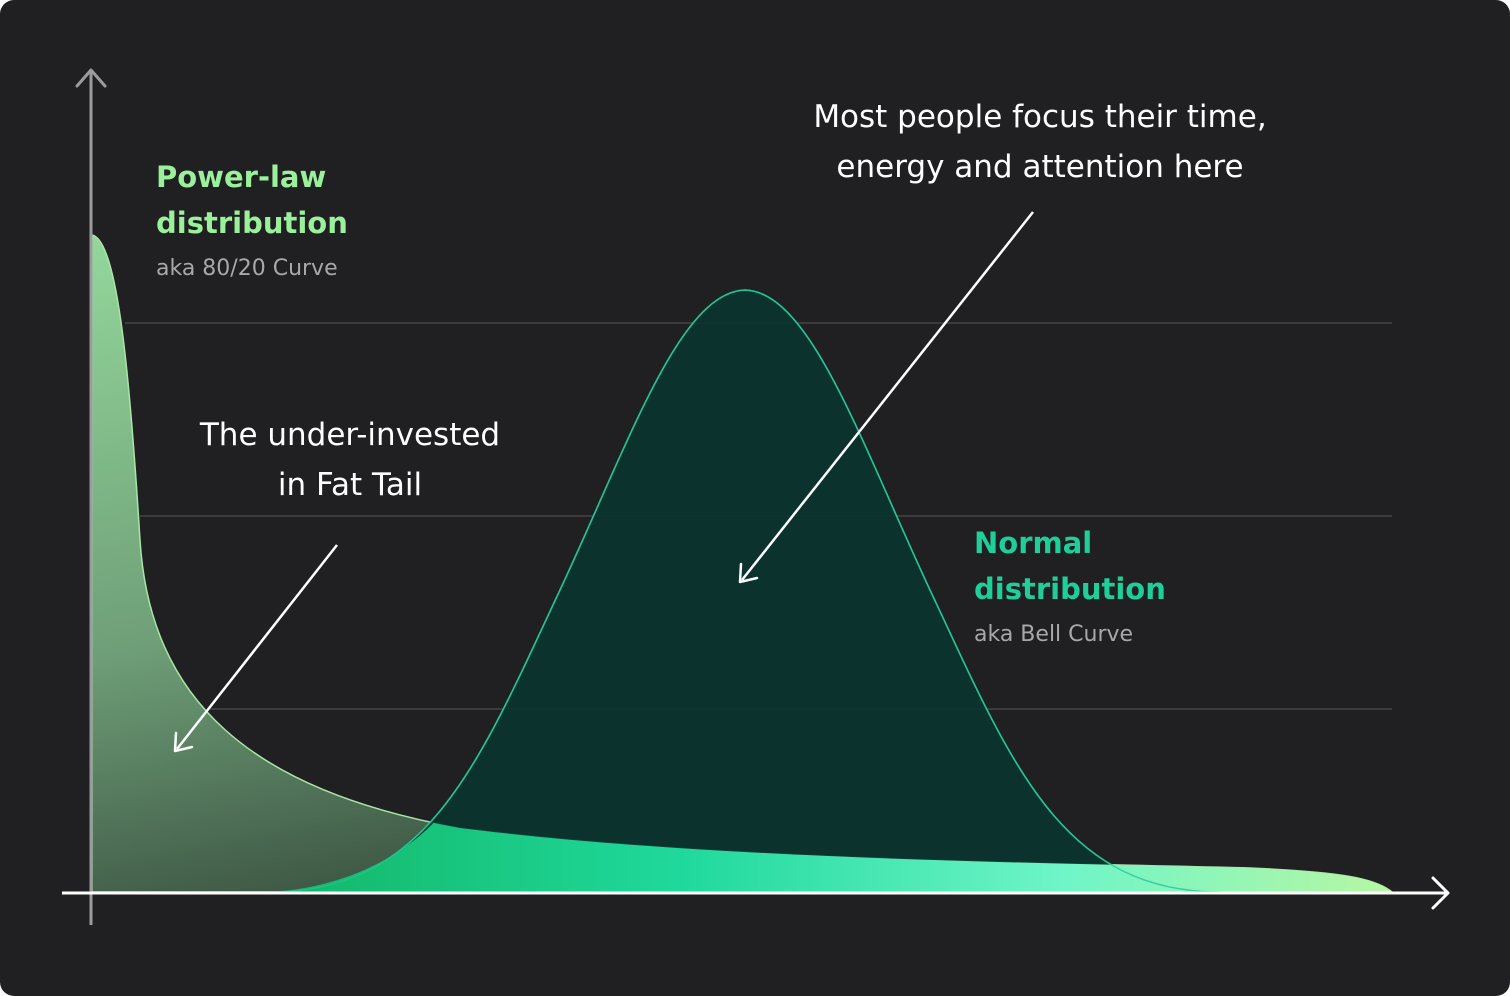 The width and height of the screenshot is (1510, 996). Describe the element at coordinates (91, 78) in the screenshot. I see `y-axis-arrowhead` at that location.